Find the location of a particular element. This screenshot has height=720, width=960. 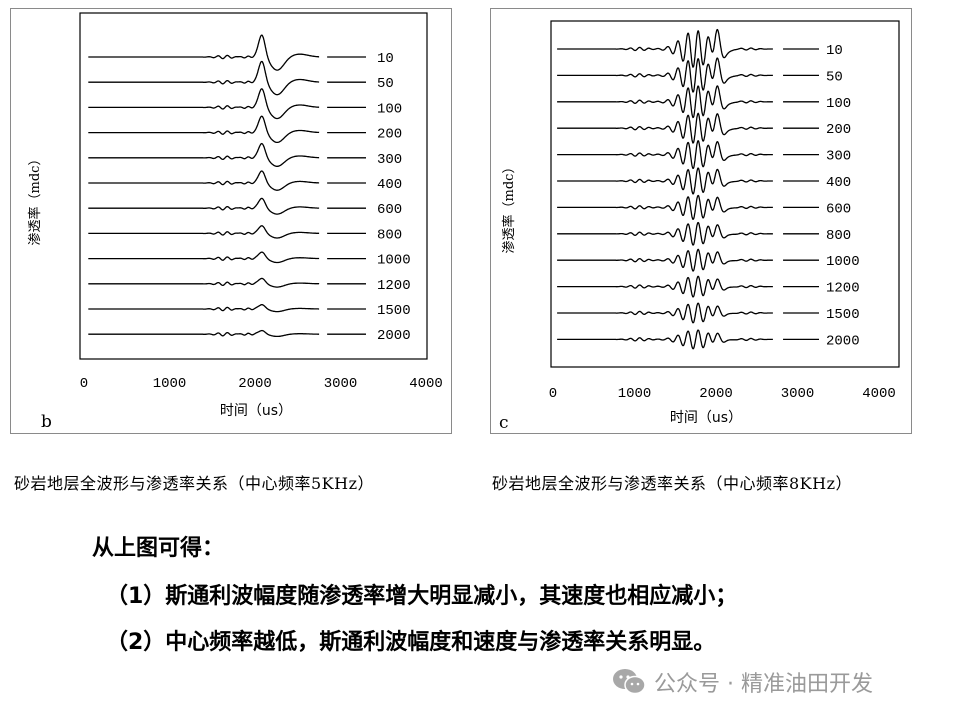

conclusion-point-2: （2）中心频率越低，斯通利波幅度和速度与渗透率关系明显。 is located at coordinates (411, 642).